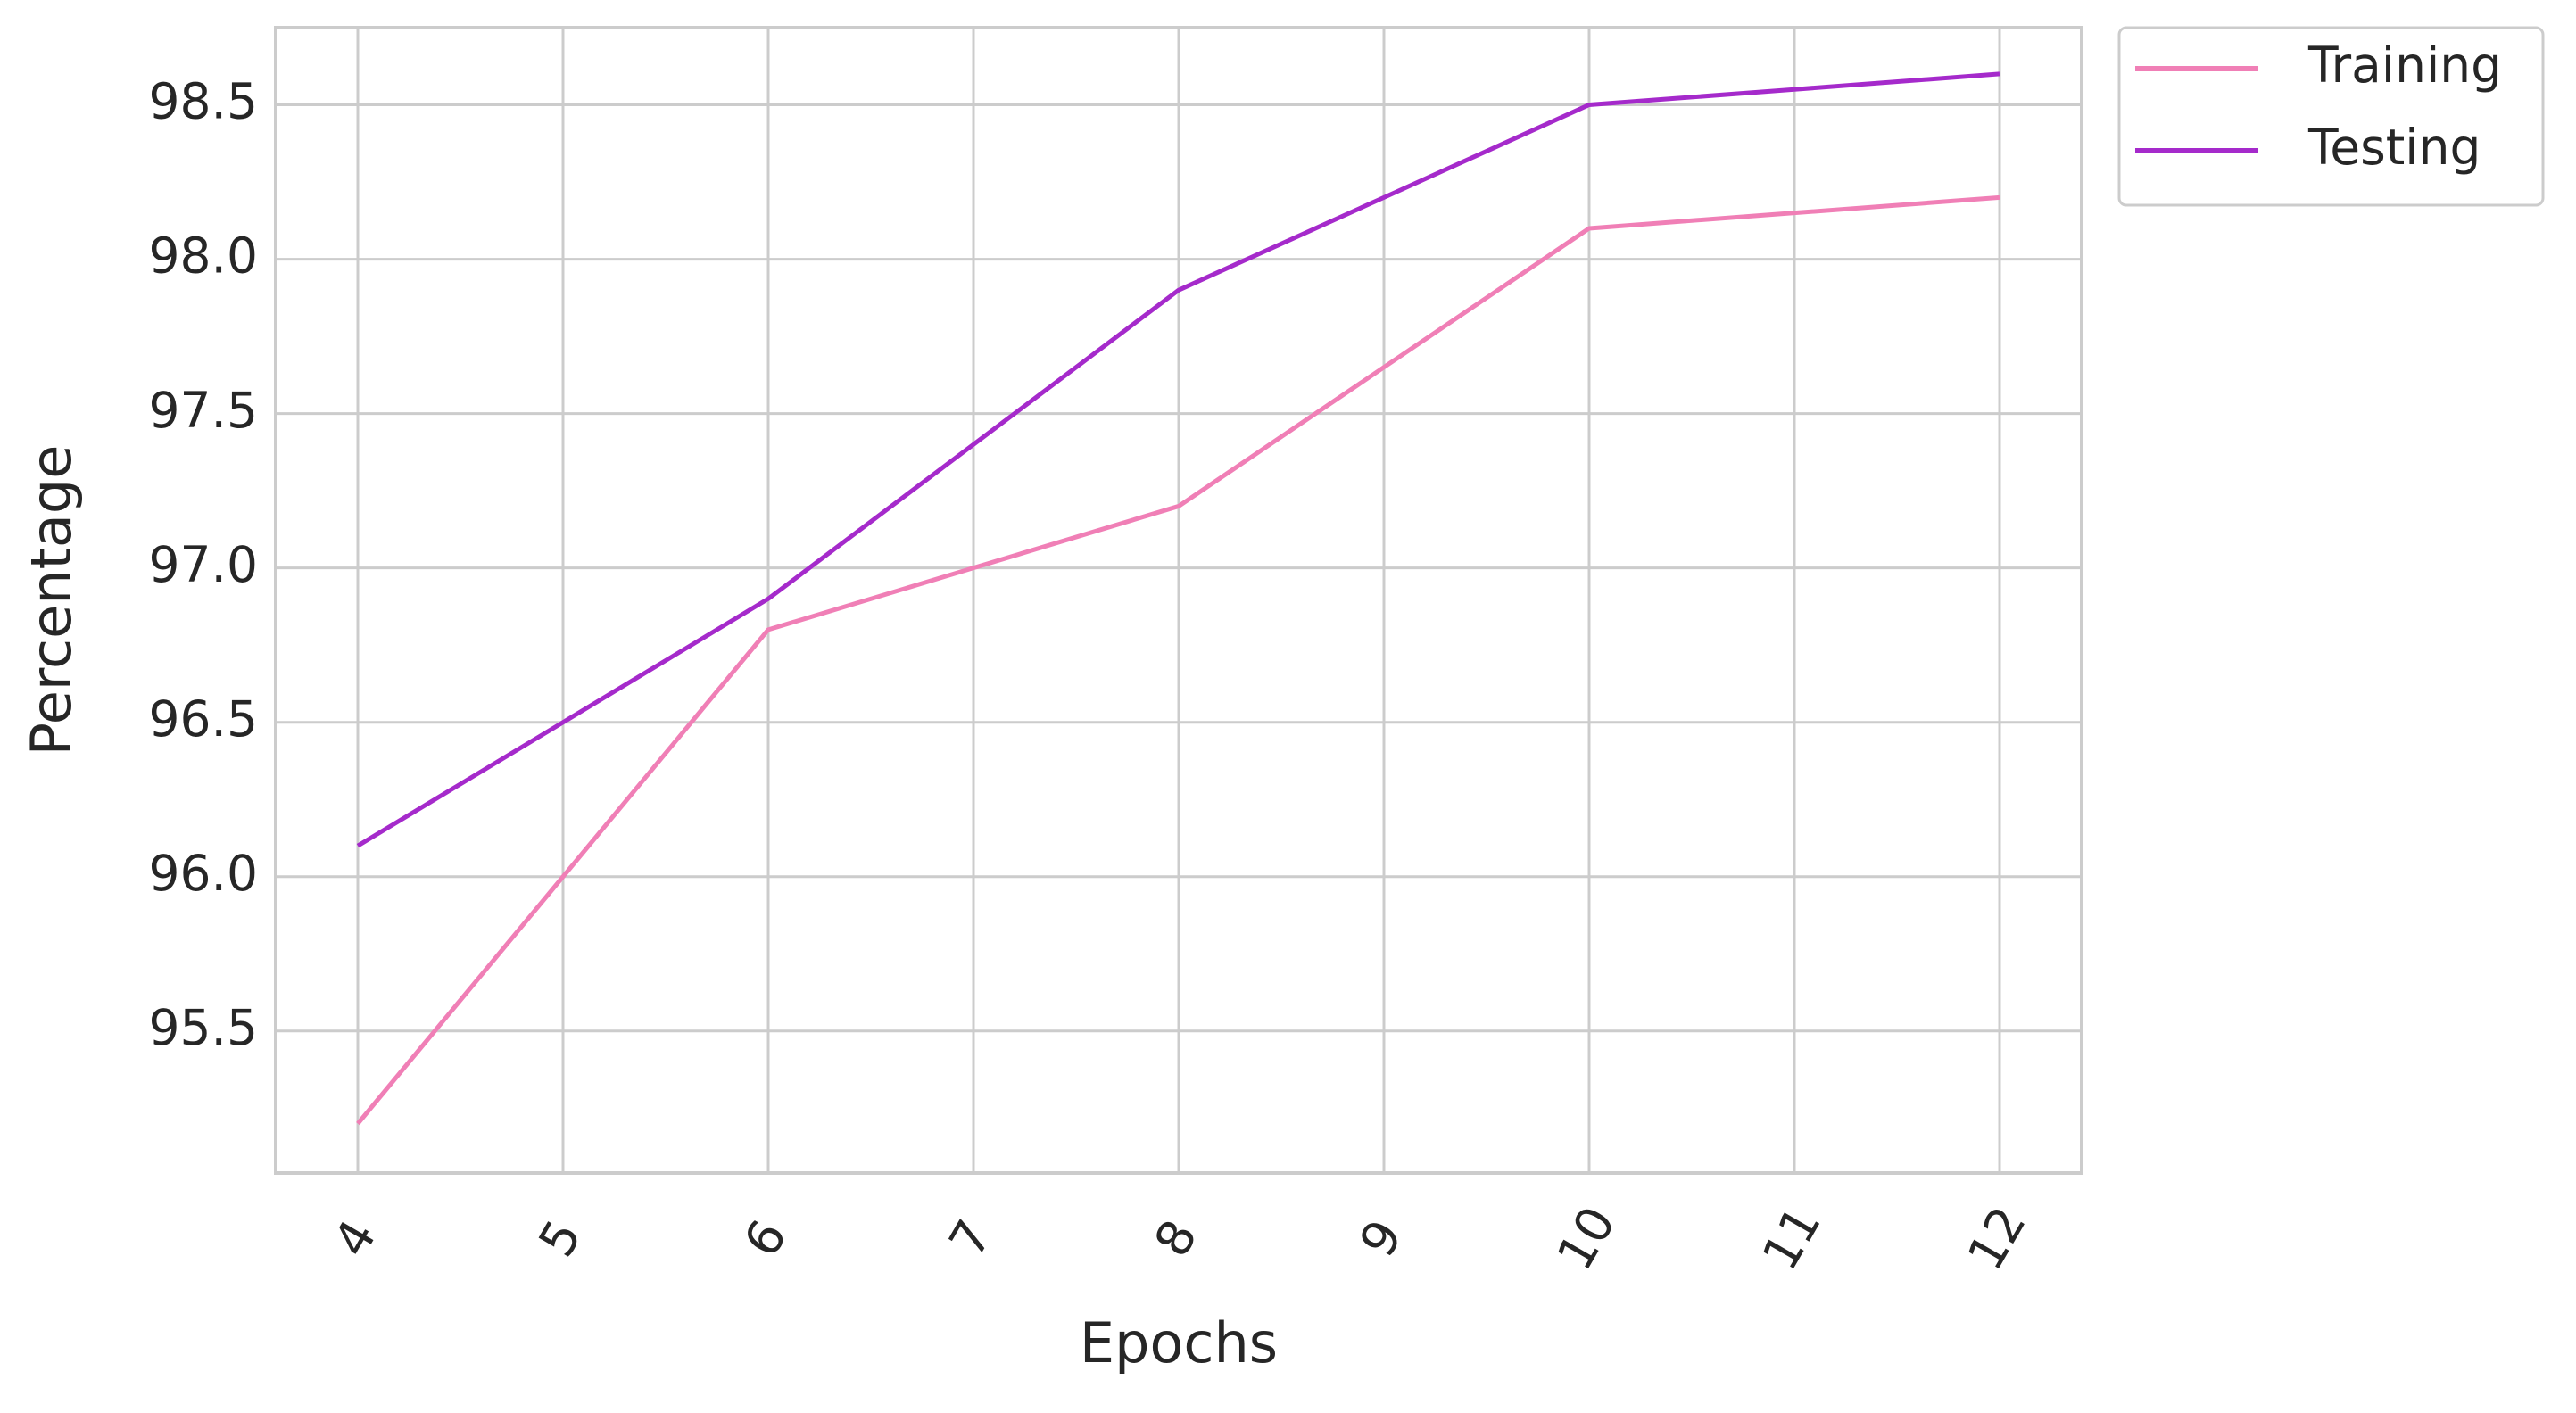 This screenshot has height=1413, width=2576. What do you see at coordinates (765, 1238) in the screenshot?
I see `x-tick-label: 6` at bounding box center [765, 1238].